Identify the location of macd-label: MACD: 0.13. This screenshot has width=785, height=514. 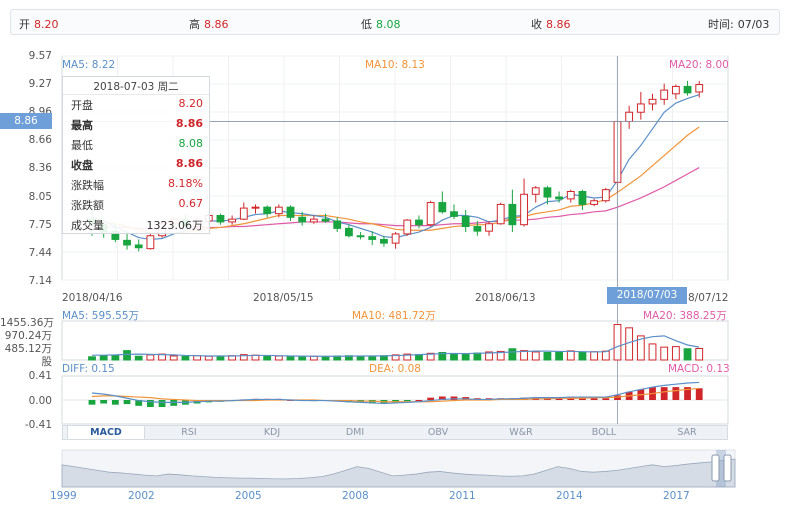
(699, 369).